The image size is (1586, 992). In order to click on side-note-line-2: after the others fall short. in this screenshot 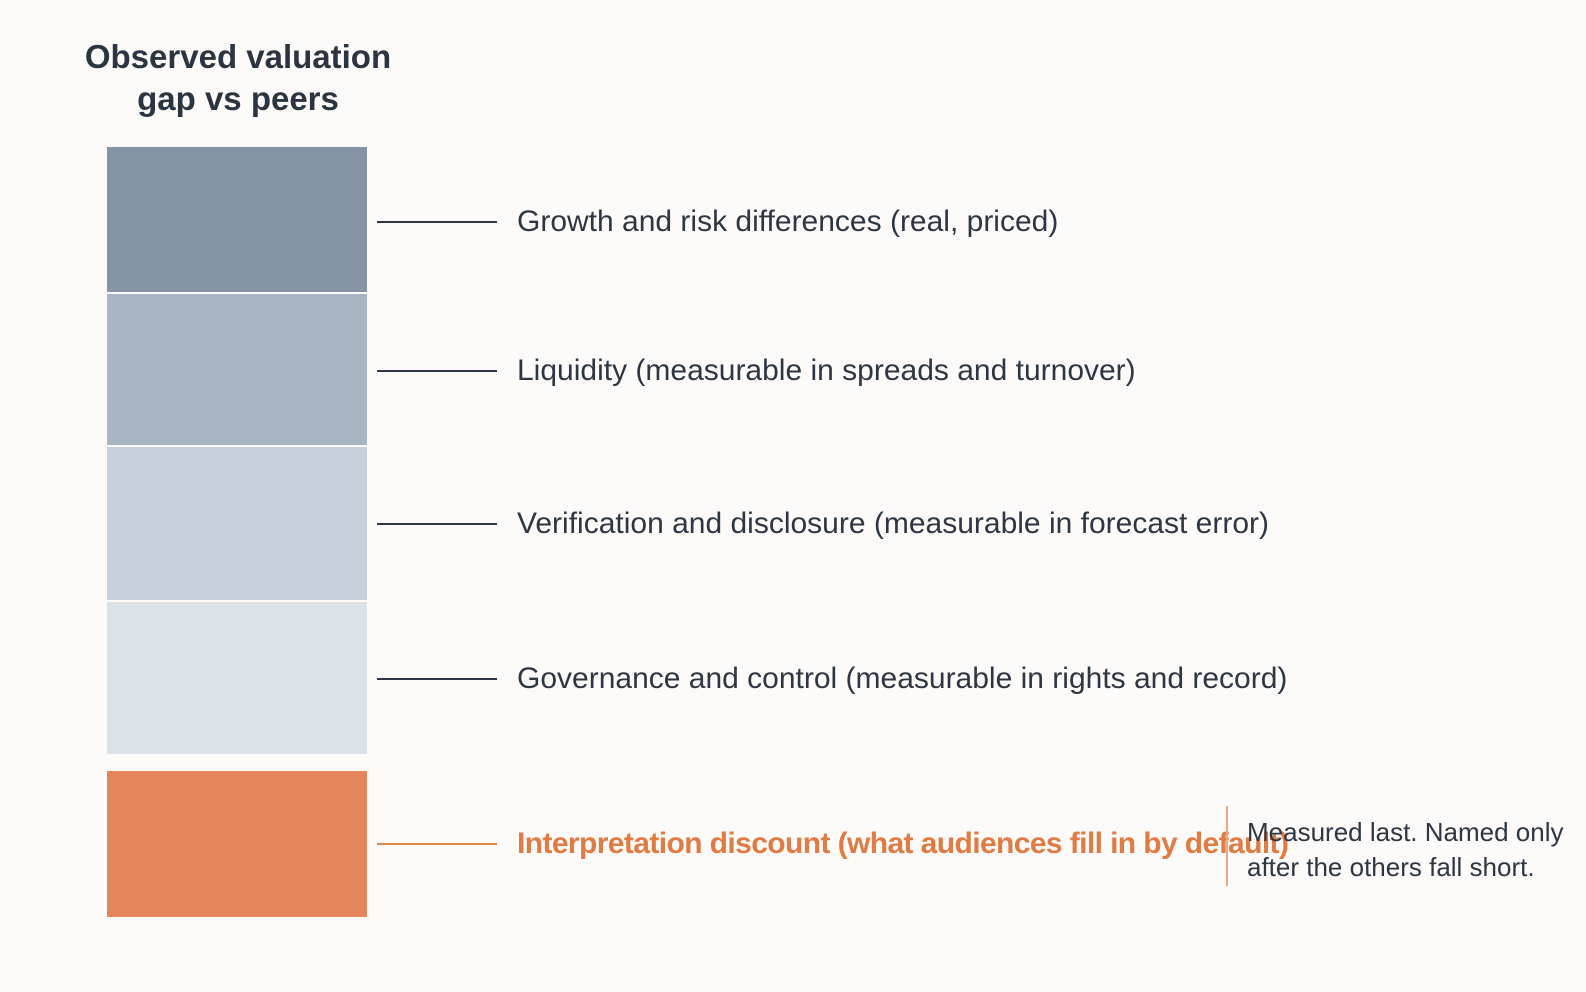, I will do `click(1391, 867)`.